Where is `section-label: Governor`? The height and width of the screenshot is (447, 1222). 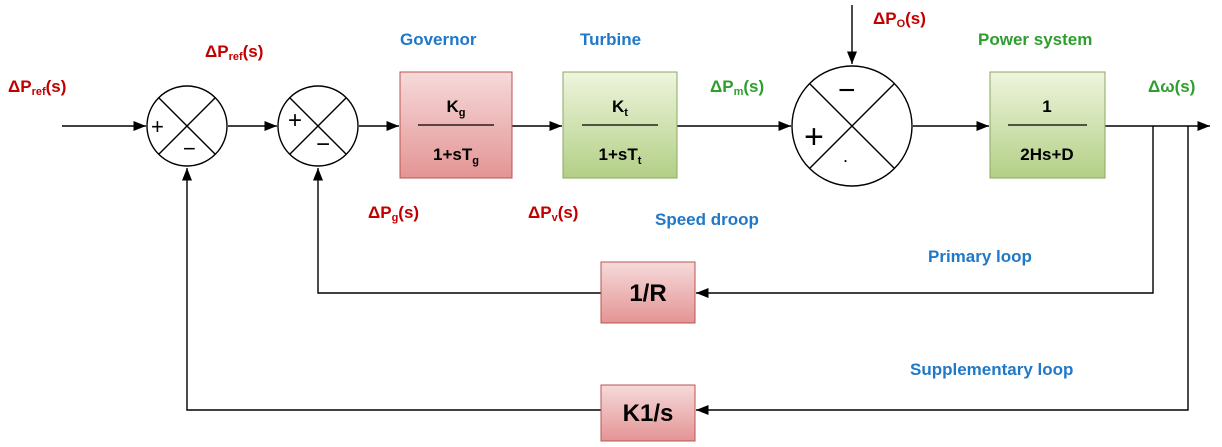
section-label: Governor is located at coordinates (438, 39).